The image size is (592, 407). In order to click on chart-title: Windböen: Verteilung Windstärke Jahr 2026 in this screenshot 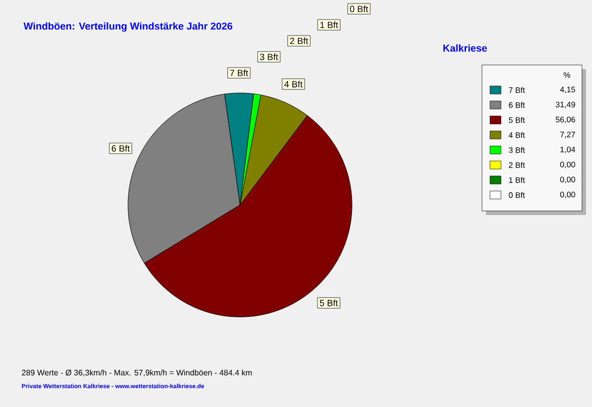, I will do `click(128, 27)`.